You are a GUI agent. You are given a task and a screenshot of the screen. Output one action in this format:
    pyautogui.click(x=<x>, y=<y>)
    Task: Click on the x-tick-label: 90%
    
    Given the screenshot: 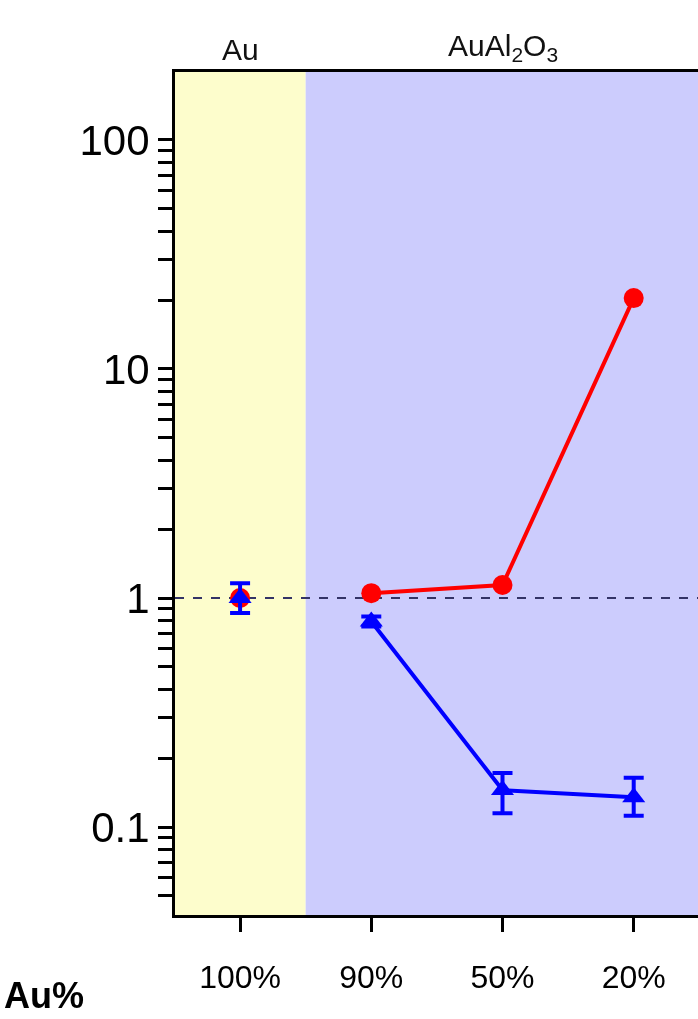 What is the action you would take?
    pyautogui.click(x=371, y=977)
    